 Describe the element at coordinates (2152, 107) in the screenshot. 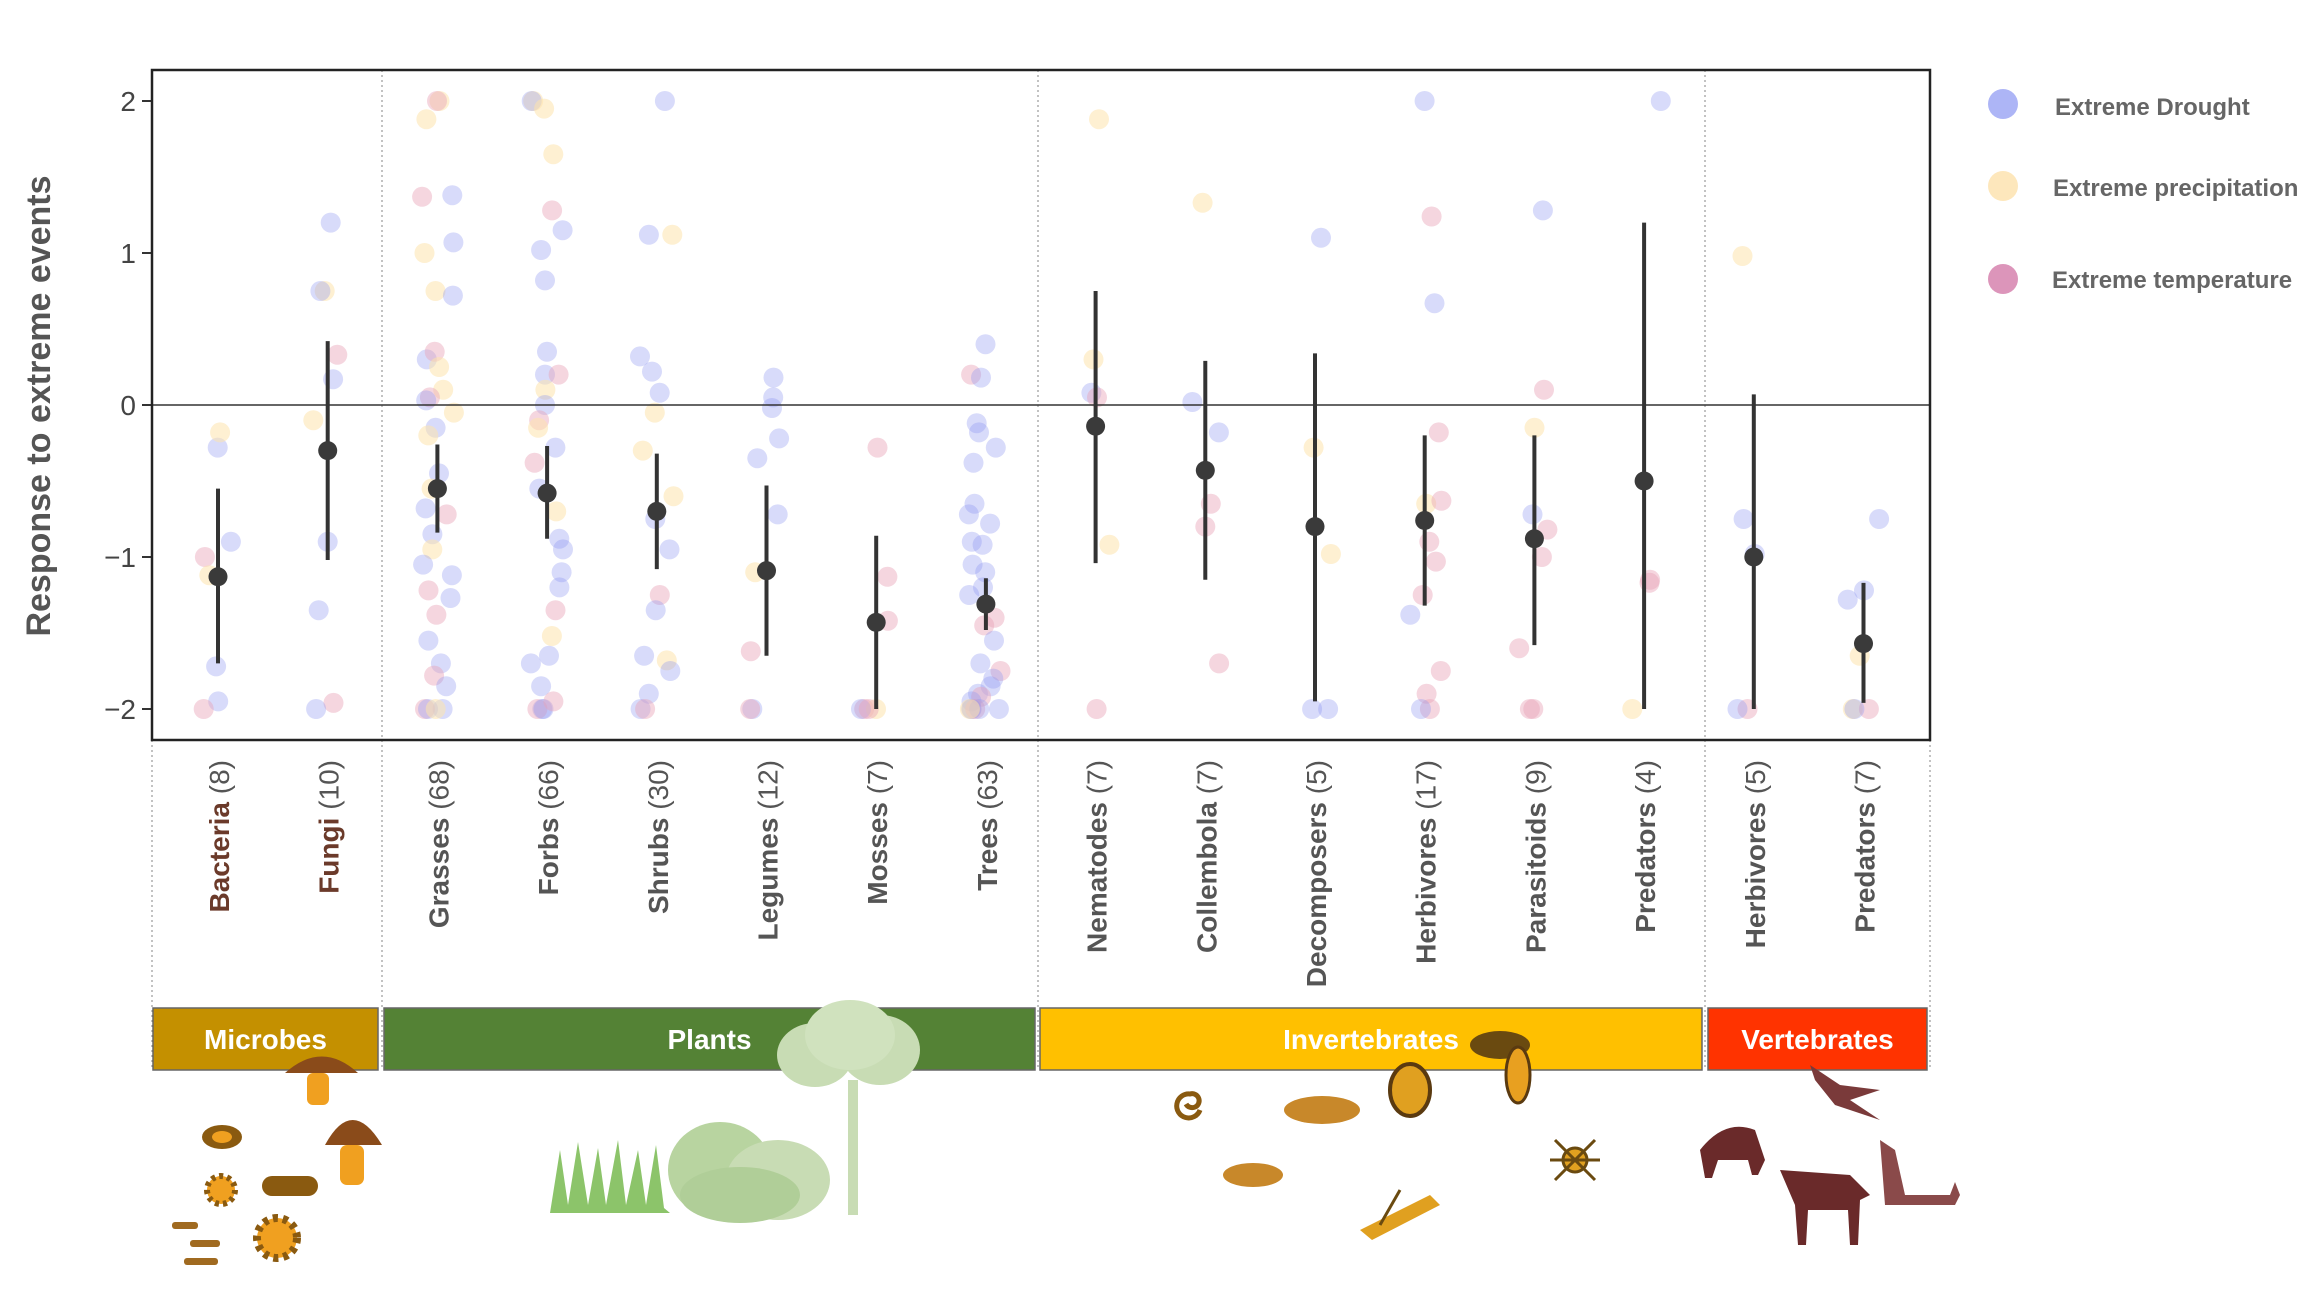

I see `legend-label-drought: Extreme Drought` at that location.